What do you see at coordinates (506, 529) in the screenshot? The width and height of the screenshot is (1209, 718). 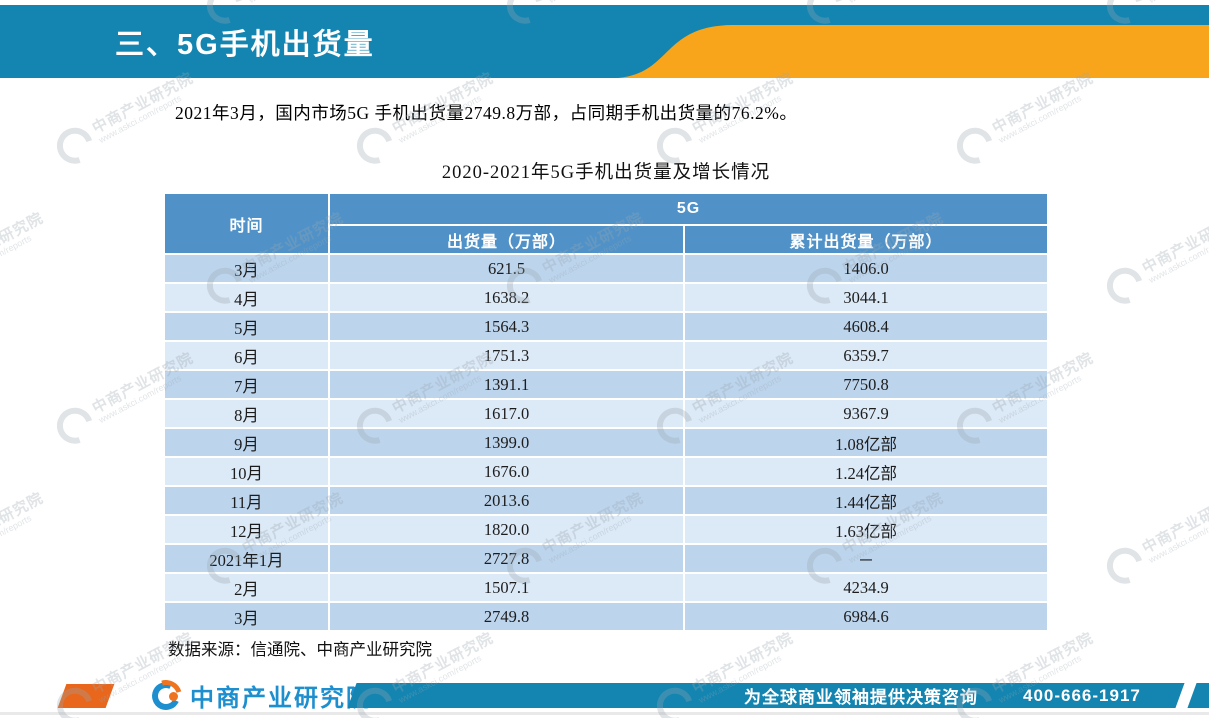 I see `cell-shipments: 1820.0` at bounding box center [506, 529].